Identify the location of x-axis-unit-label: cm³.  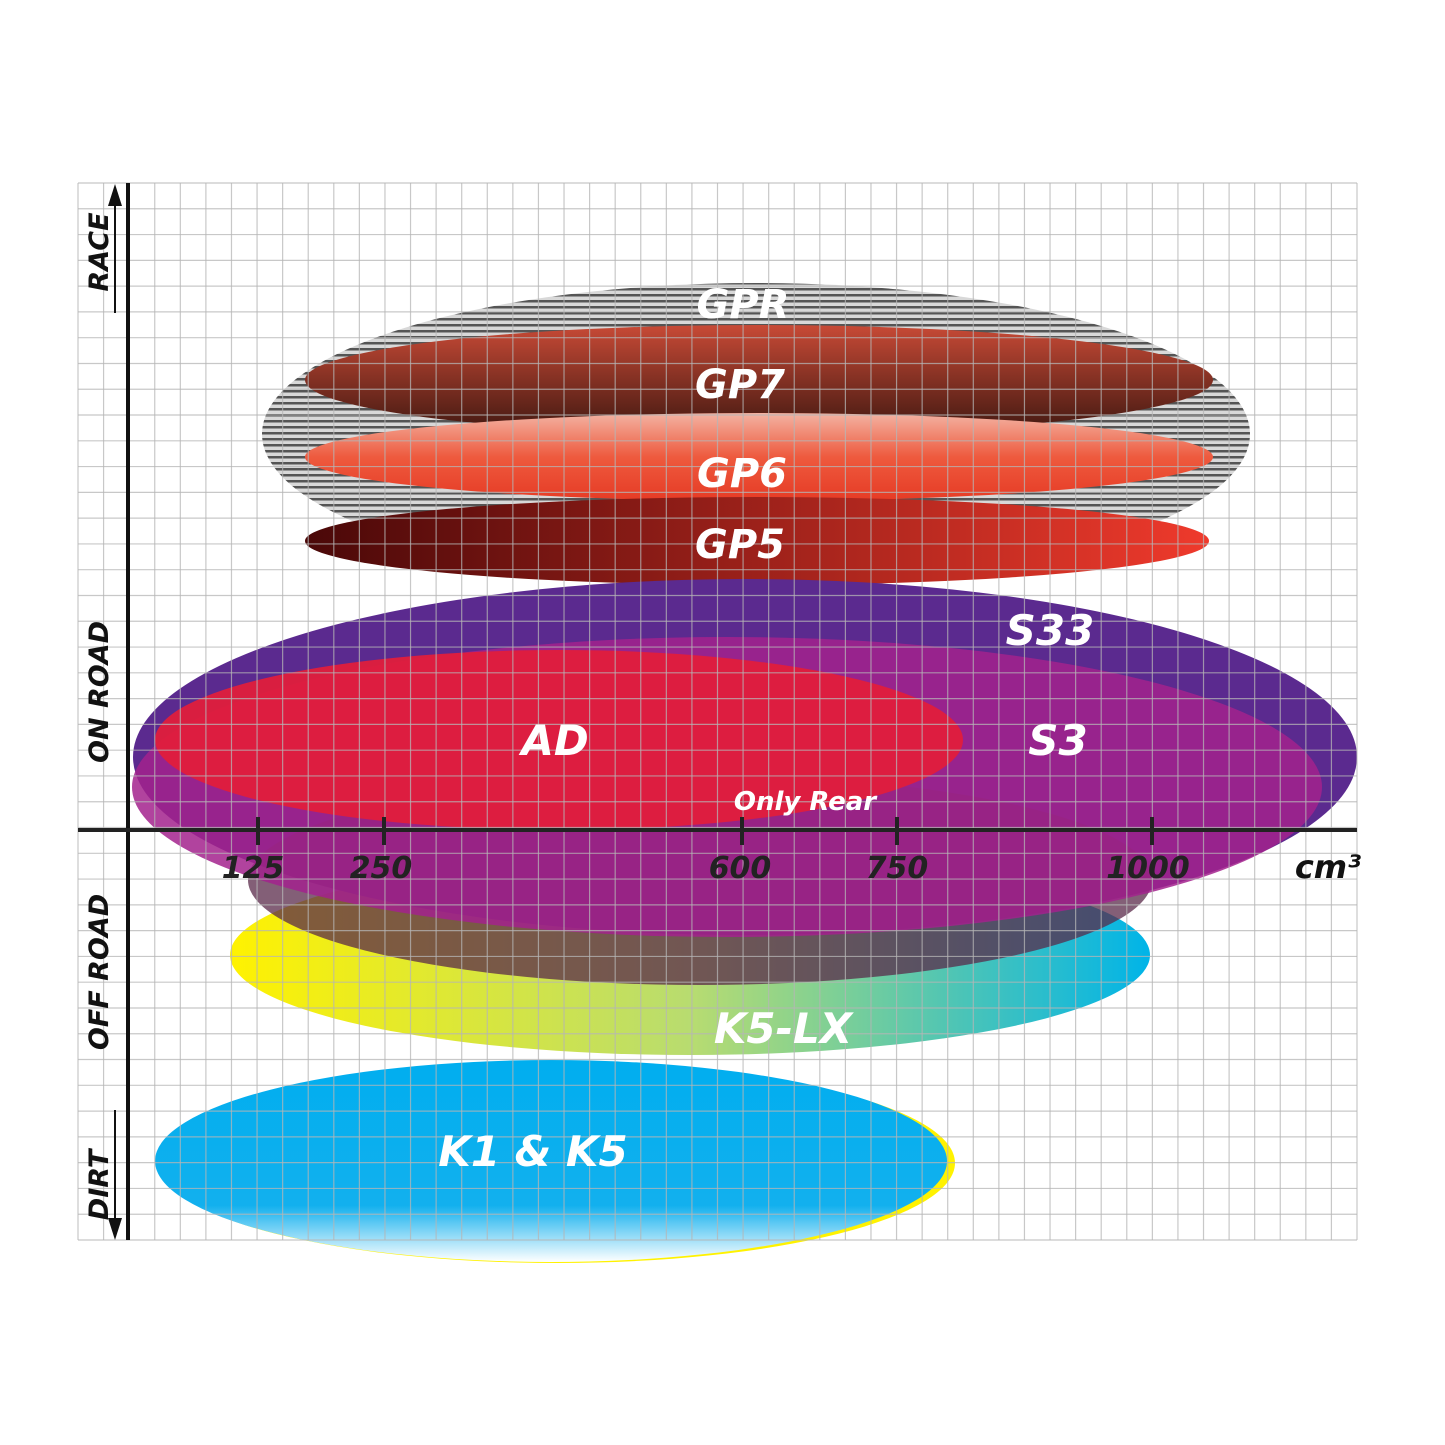
(1328, 867).